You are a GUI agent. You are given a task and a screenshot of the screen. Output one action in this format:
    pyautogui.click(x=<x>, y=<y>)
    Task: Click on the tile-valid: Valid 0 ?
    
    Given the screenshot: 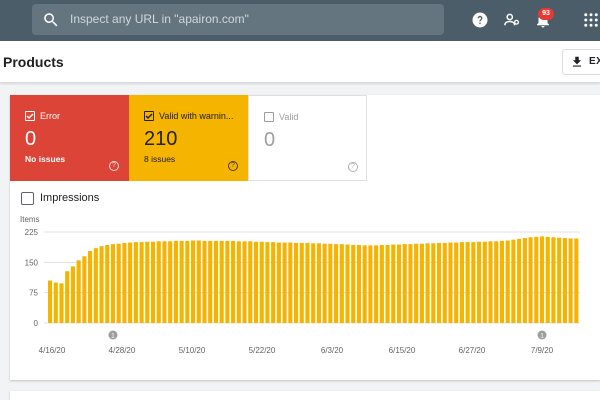 What is the action you would take?
    pyautogui.click(x=307, y=138)
    